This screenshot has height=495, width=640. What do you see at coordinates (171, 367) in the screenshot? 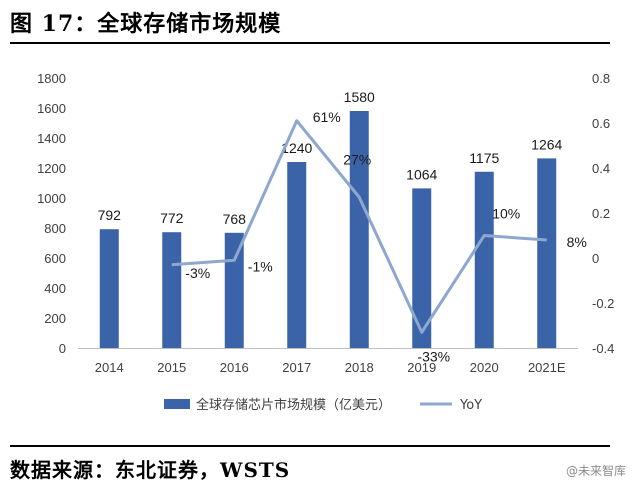
I see `x-tick-label: 2015` at bounding box center [171, 367].